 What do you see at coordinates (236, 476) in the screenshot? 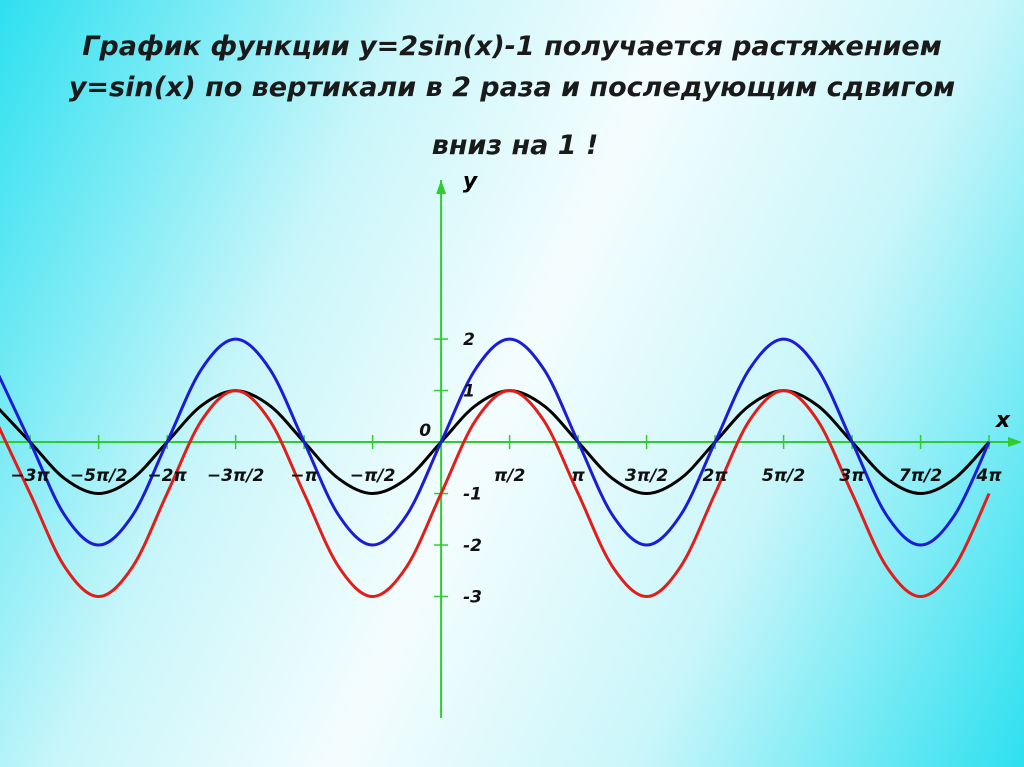
I see `x-tick-label: −3π/2` at bounding box center [236, 476].